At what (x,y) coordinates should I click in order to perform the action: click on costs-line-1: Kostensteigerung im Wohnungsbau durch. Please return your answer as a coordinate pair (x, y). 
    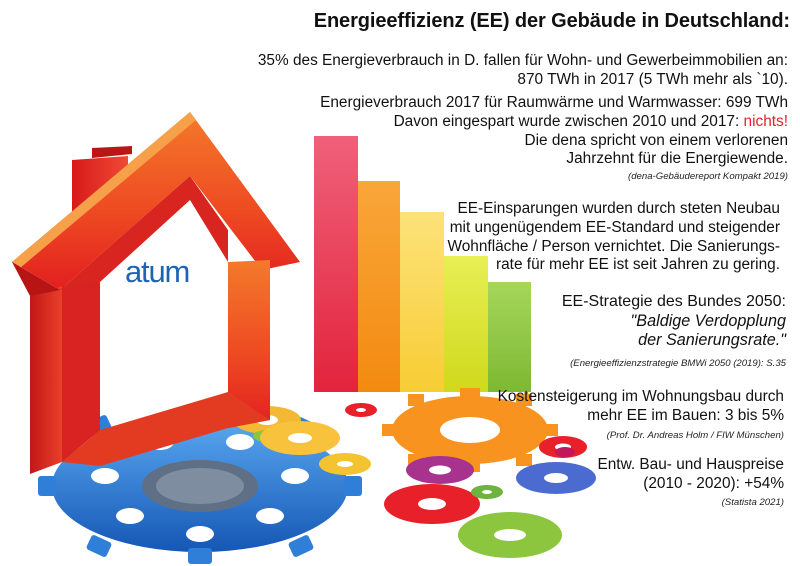
    Looking at the image, I should click on (640, 396).